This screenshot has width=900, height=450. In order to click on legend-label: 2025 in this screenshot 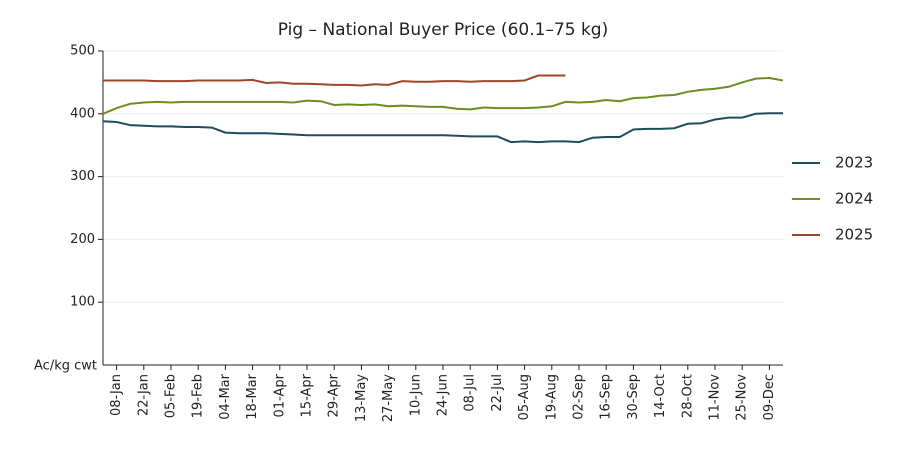, I will do `click(854, 235)`.